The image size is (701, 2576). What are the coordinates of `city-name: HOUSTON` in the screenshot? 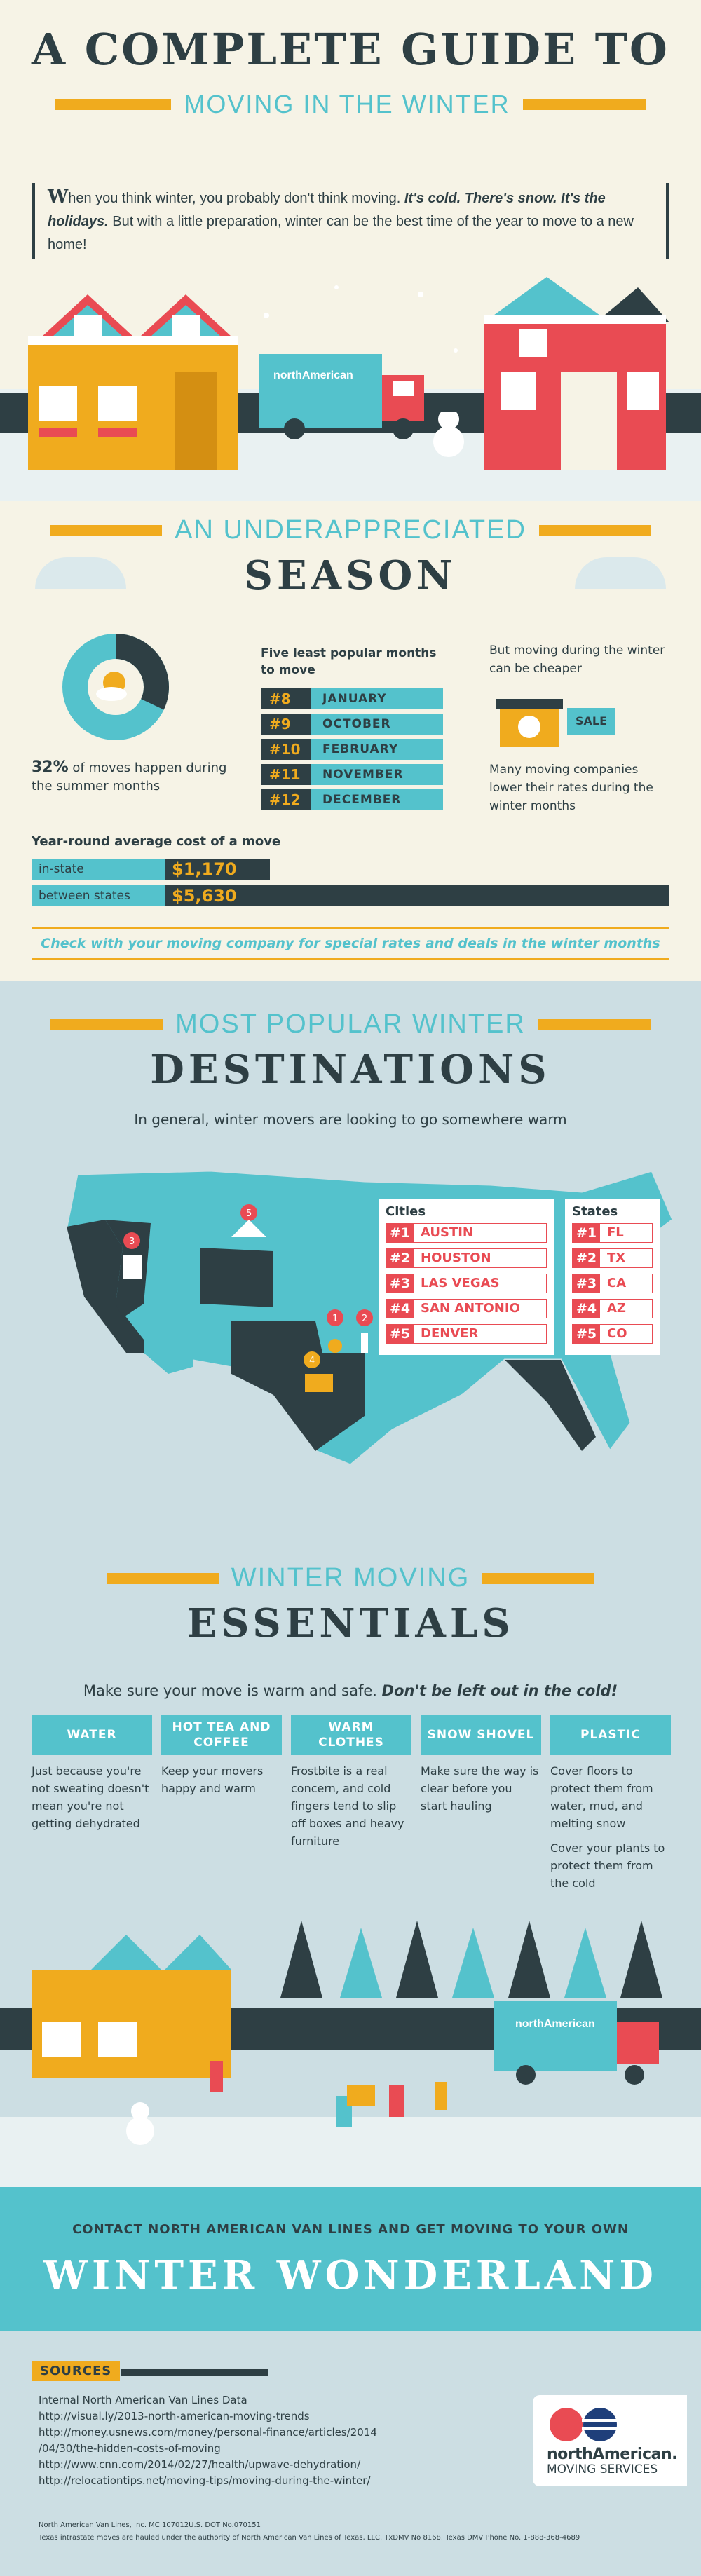 It's located at (480, 1258).